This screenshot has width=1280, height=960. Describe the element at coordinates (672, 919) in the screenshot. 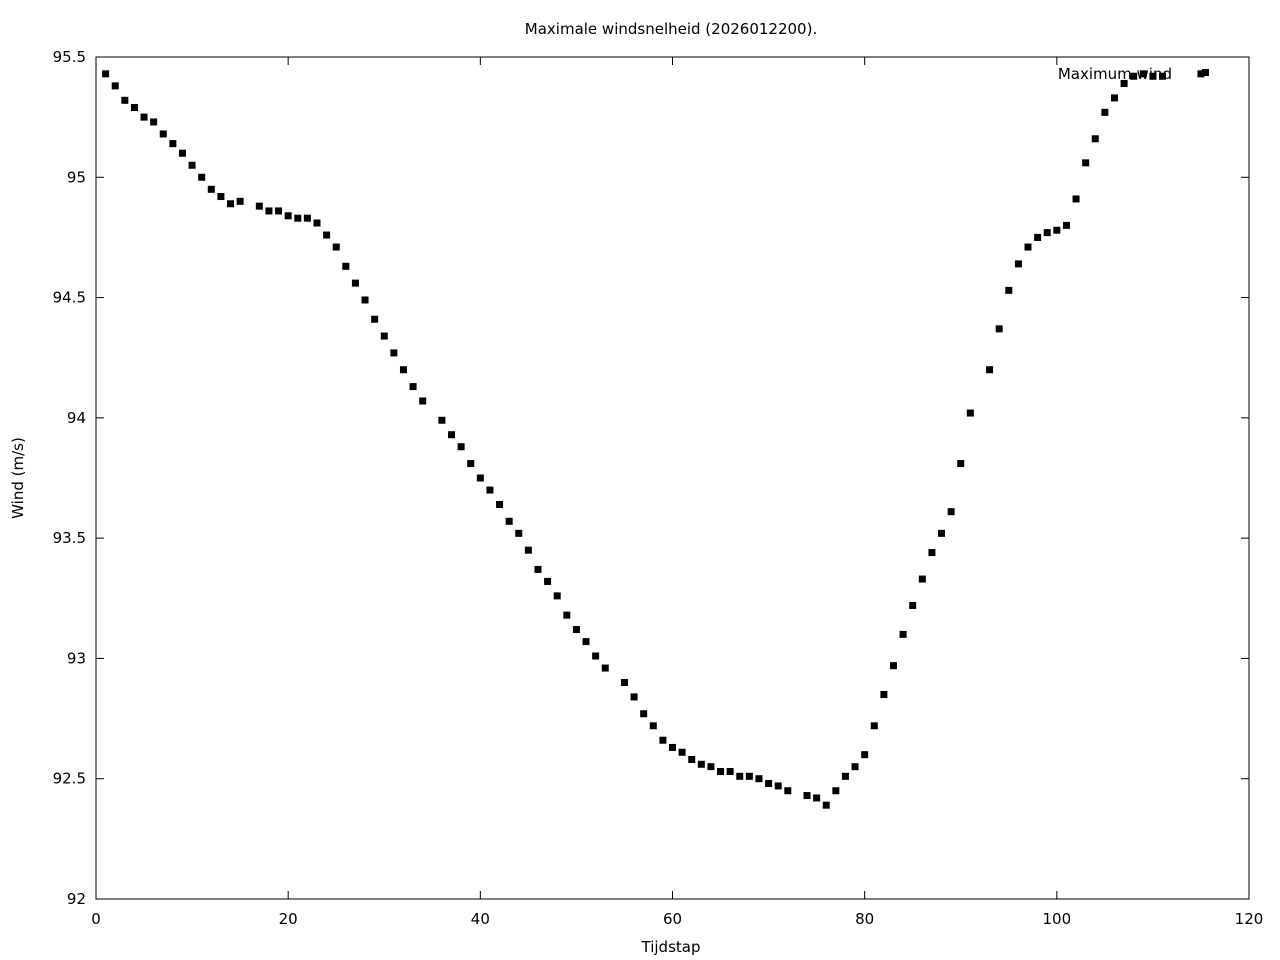

I see `x-tick-label: 60` at that location.